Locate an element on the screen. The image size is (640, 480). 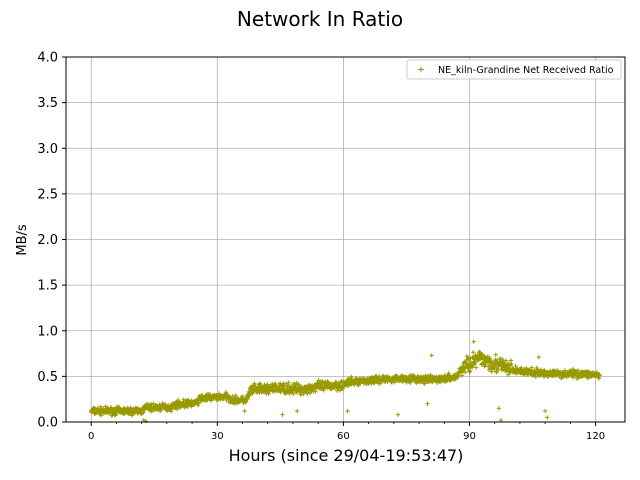
y-tick-label: 2.0 is located at coordinates (47, 240).